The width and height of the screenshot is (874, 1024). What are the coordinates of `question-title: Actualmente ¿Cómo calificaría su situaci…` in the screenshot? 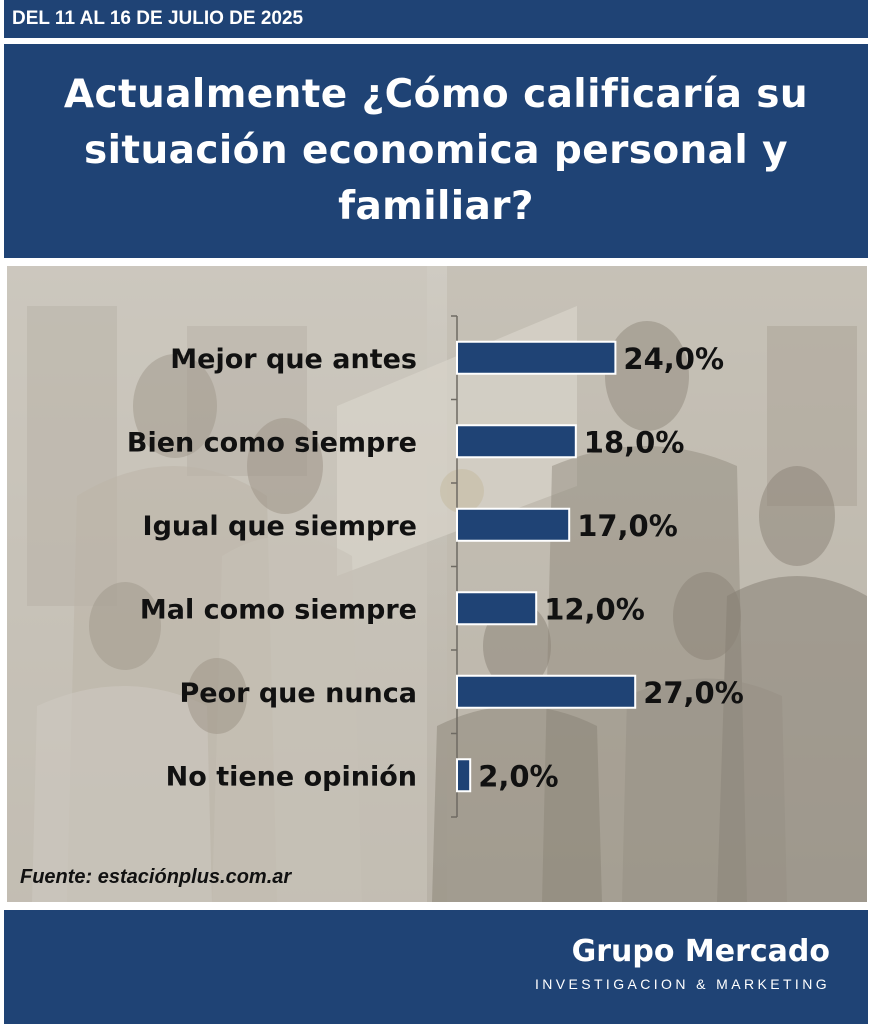 It's located at (436, 150).